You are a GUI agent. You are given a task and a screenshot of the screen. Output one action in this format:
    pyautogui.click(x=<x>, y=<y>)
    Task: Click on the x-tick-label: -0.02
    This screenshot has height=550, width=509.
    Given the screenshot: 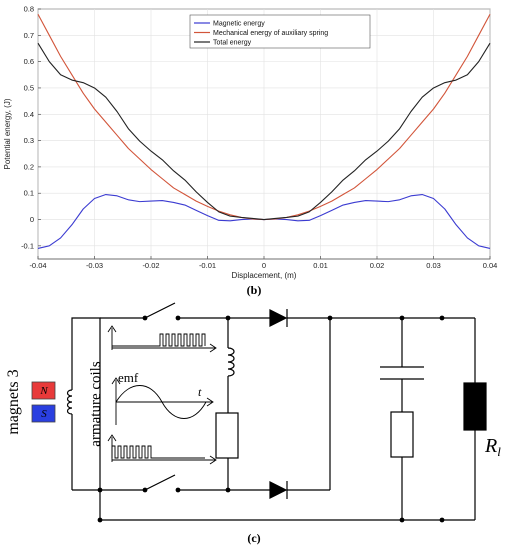 What is the action you would take?
    pyautogui.click(x=150, y=265)
    